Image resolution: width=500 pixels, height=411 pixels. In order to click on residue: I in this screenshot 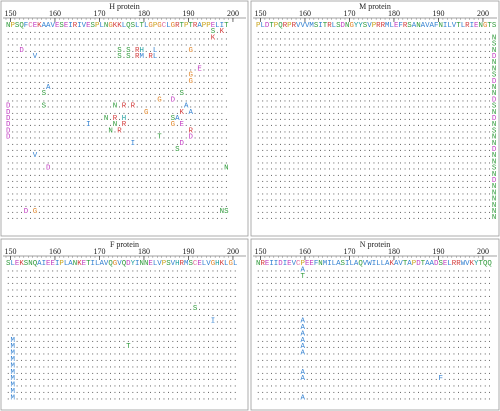, I will do `click(213, 322)`.